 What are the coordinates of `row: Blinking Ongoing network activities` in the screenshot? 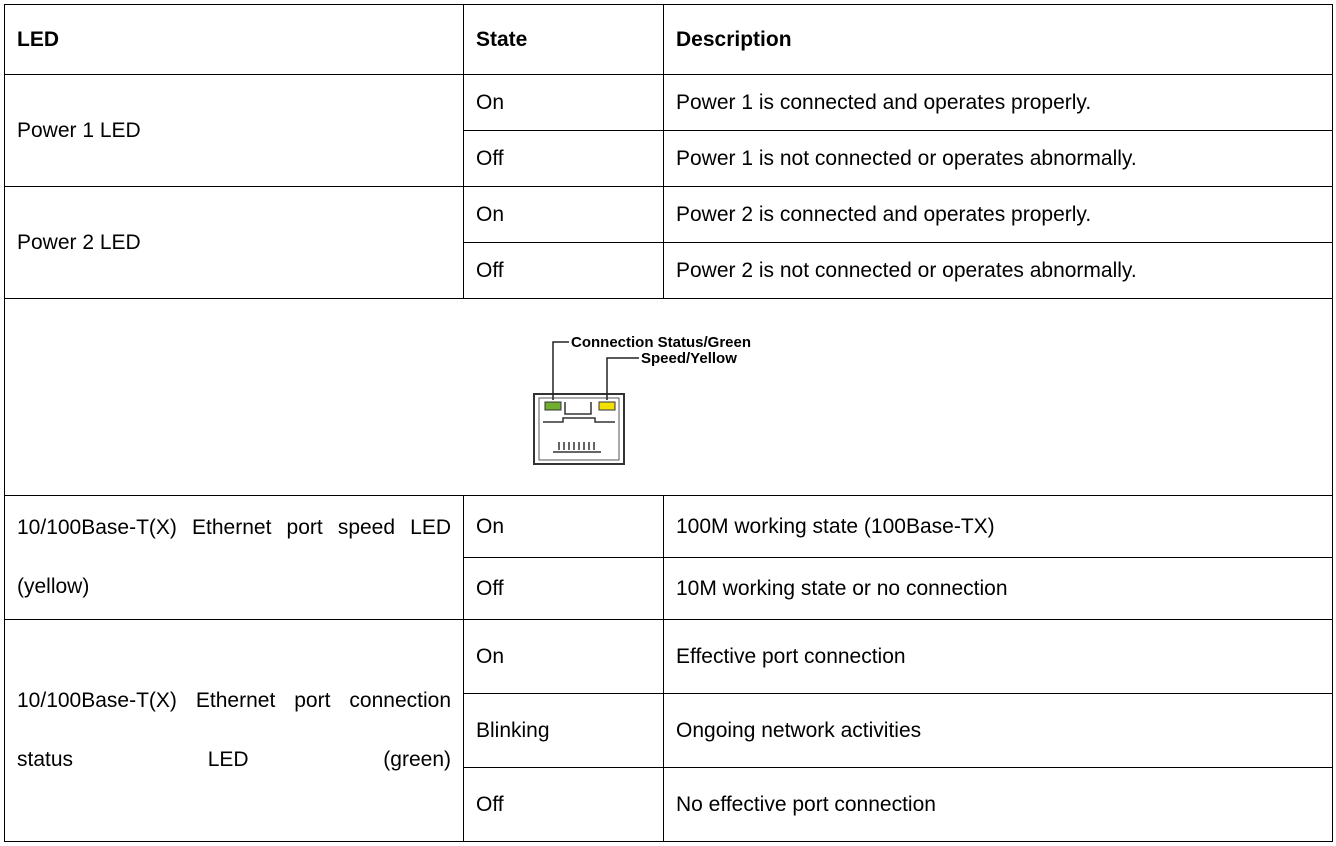 It's located at (669, 730).